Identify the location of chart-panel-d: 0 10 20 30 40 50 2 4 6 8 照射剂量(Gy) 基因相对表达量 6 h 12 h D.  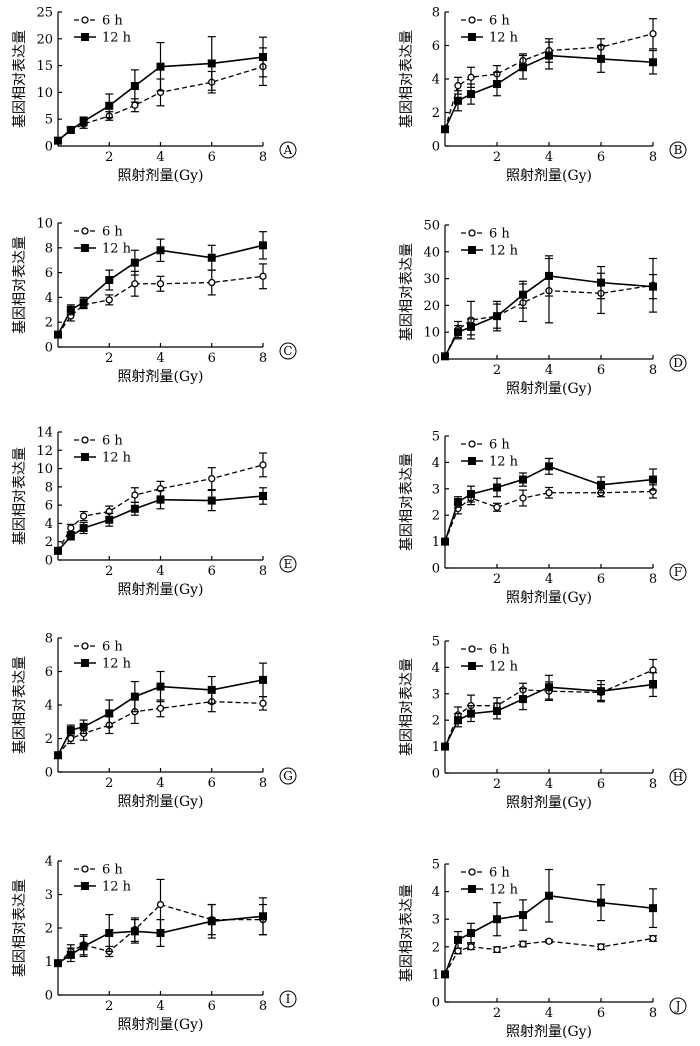
(542, 308).